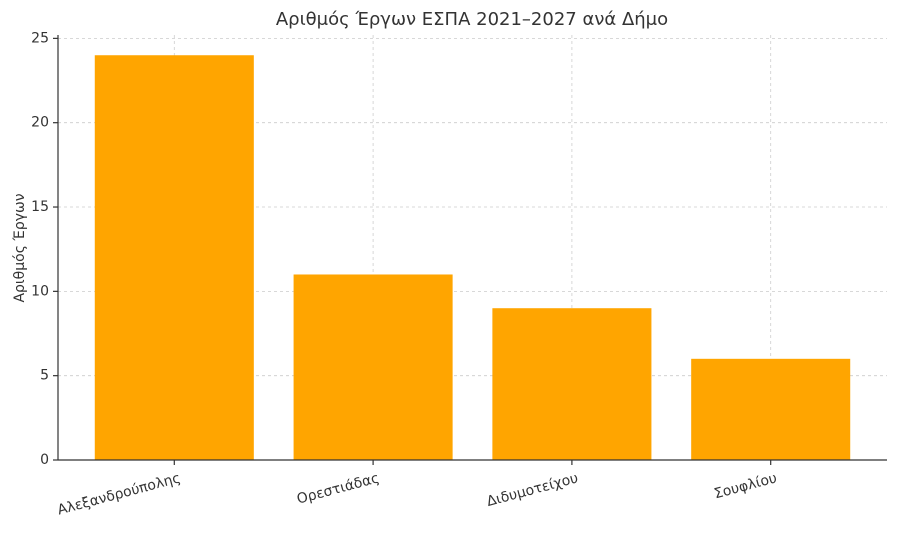 This screenshot has width=900, height=539. I want to click on y-axis-label: Αριθμός Έργων, so click(20, 247).